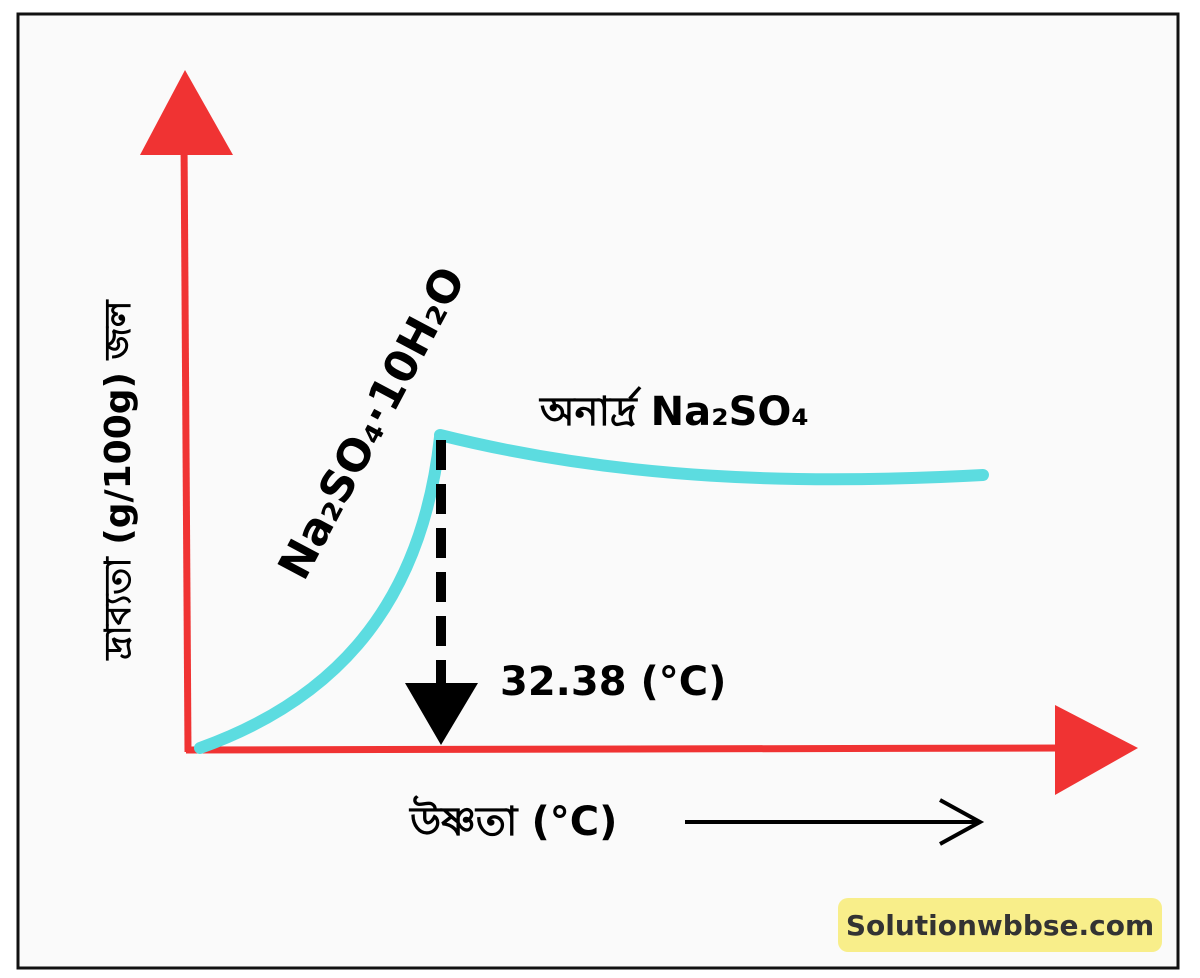 This screenshot has width=1200, height=978. What do you see at coordinates (320, 592) in the screenshot?
I see `hydrate-curve` at bounding box center [320, 592].